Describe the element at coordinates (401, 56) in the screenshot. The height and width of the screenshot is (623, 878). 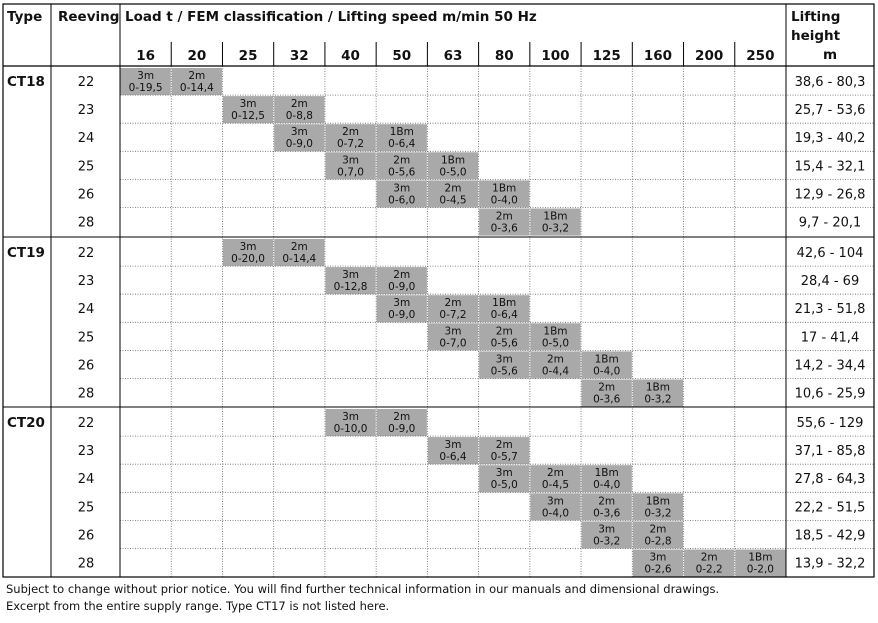
I see `load-header: 50` at that location.